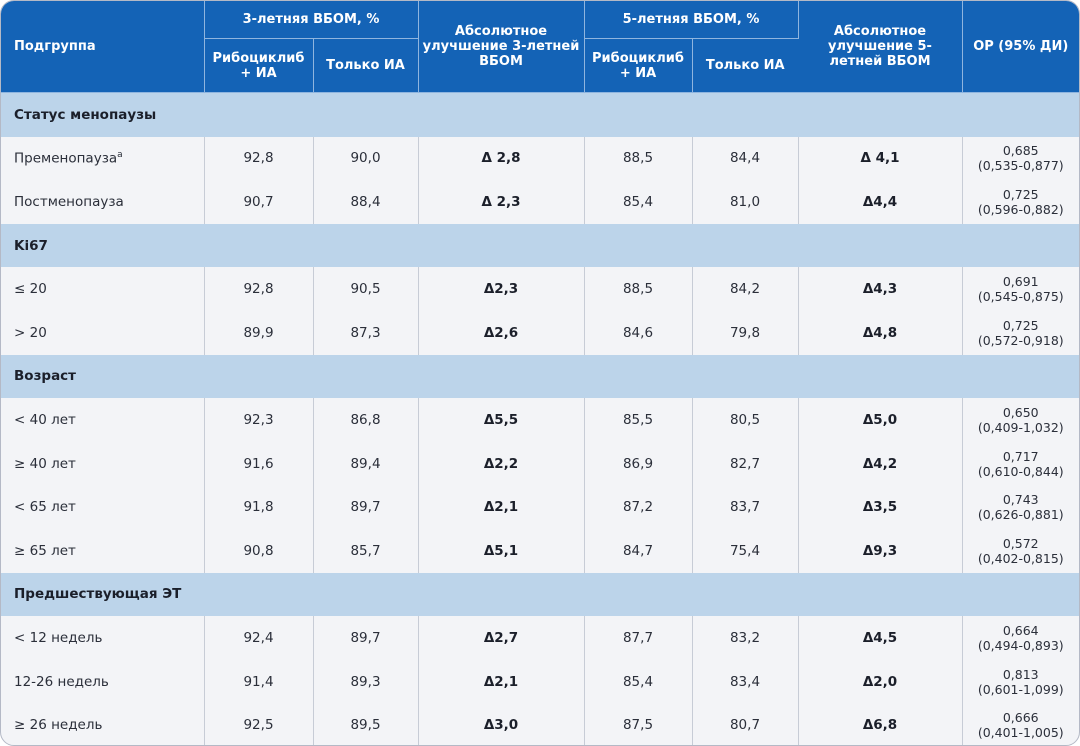  What do you see at coordinates (366, 463) in the screenshot?
I see `cell-ia-only-3yr: 89,4` at bounding box center [366, 463].